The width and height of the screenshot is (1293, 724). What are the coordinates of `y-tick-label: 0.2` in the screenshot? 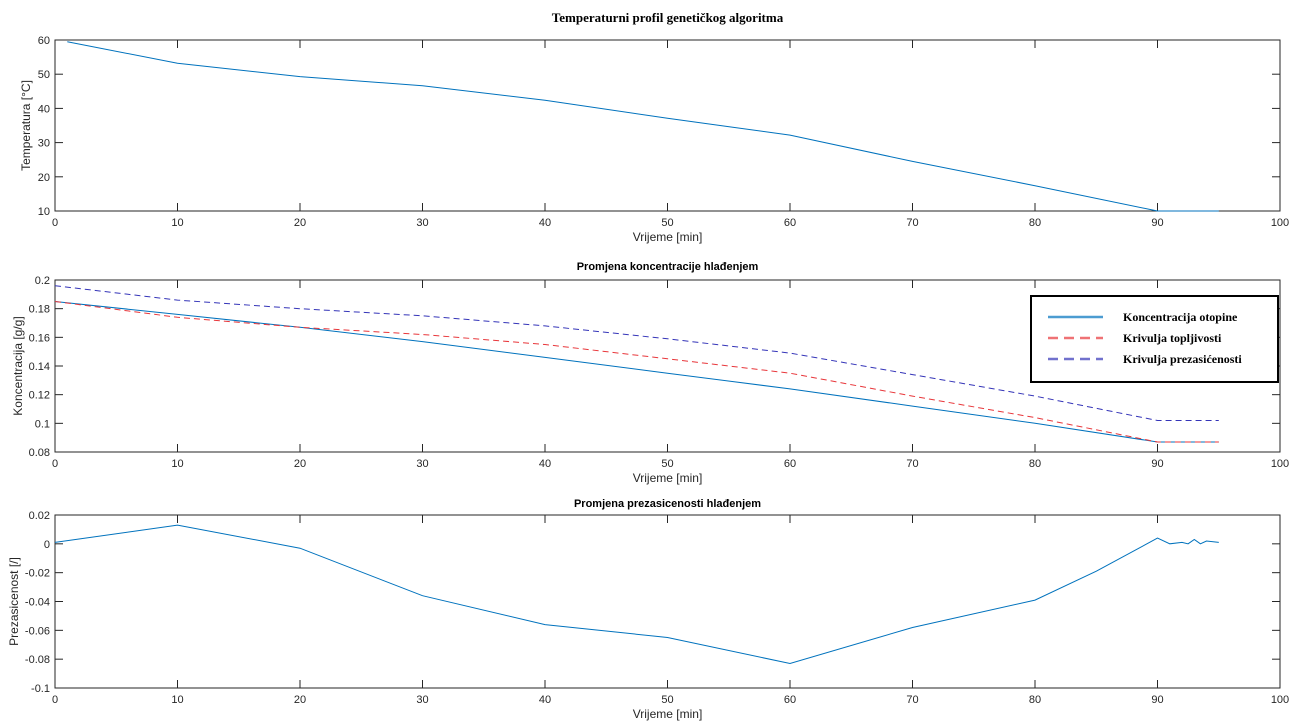 It's located at (42, 281).